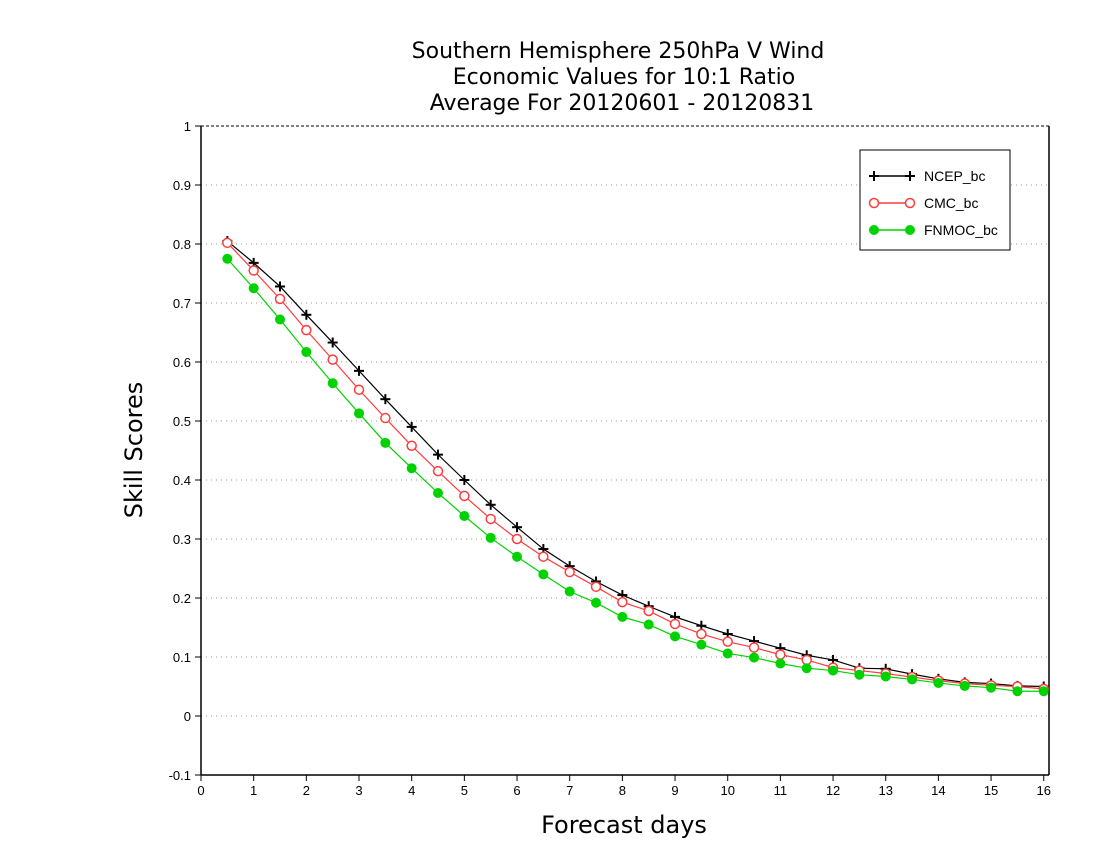  Describe the element at coordinates (674, 790) in the screenshot. I see `x-tick-label: 9` at that location.